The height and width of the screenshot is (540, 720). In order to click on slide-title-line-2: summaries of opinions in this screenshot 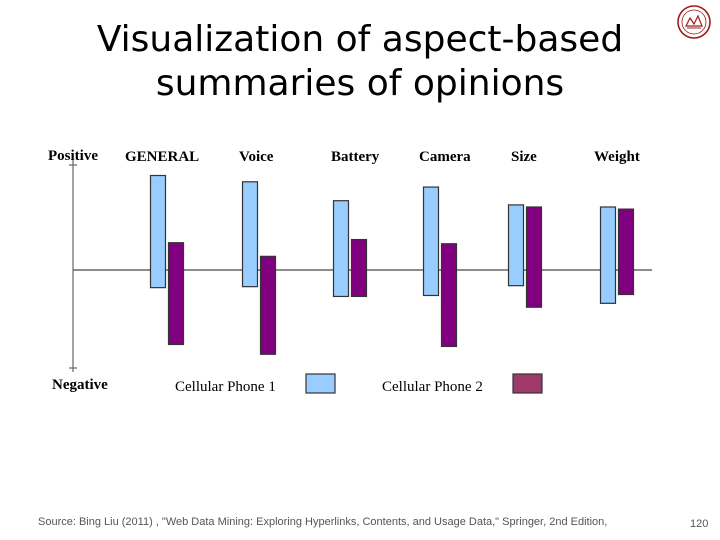, I will do `click(360, 83)`.